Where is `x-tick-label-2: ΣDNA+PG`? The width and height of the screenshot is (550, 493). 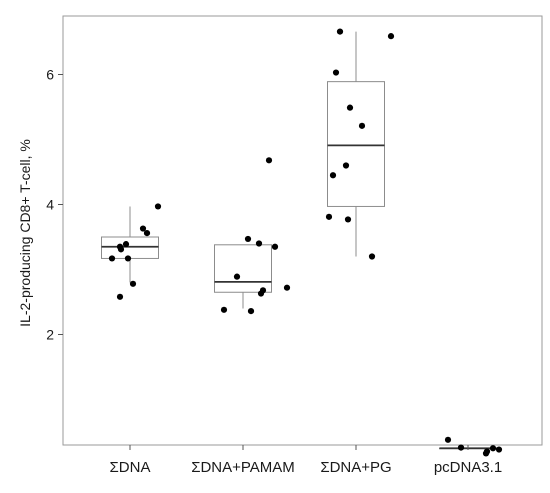
x-tick-label-2: ΣDNA+PG is located at coordinates (355, 467).